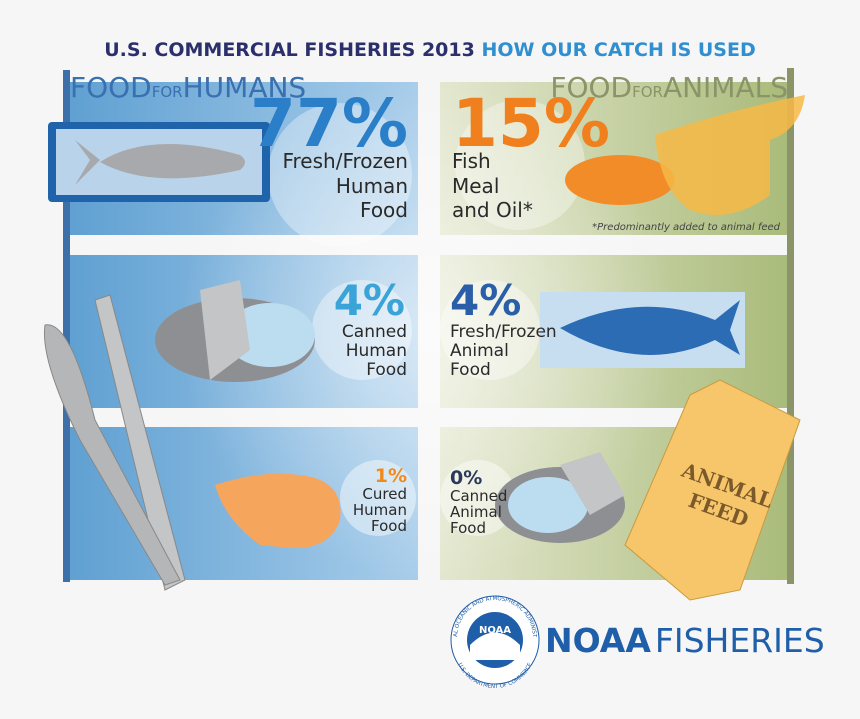 The image size is (860, 719). Describe the element at coordinates (620, 180) in the screenshot. I see `fish-meal` at that location.